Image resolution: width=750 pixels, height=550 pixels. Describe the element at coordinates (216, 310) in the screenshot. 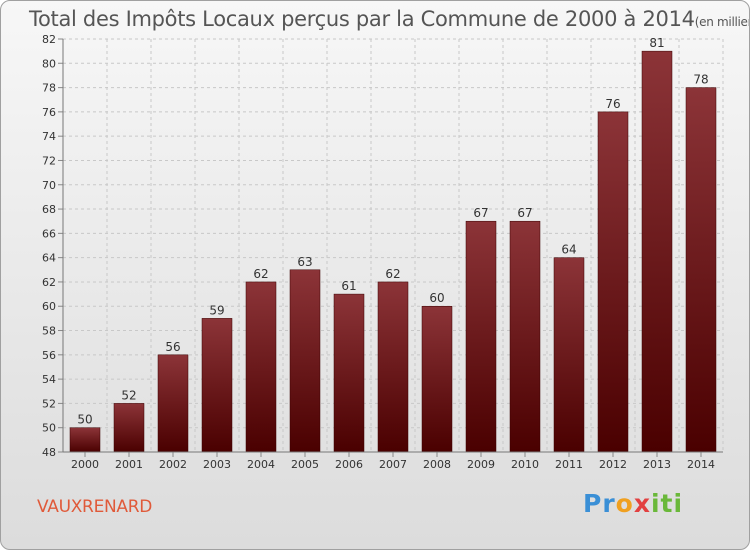

I see `data-label: 59` at that location.